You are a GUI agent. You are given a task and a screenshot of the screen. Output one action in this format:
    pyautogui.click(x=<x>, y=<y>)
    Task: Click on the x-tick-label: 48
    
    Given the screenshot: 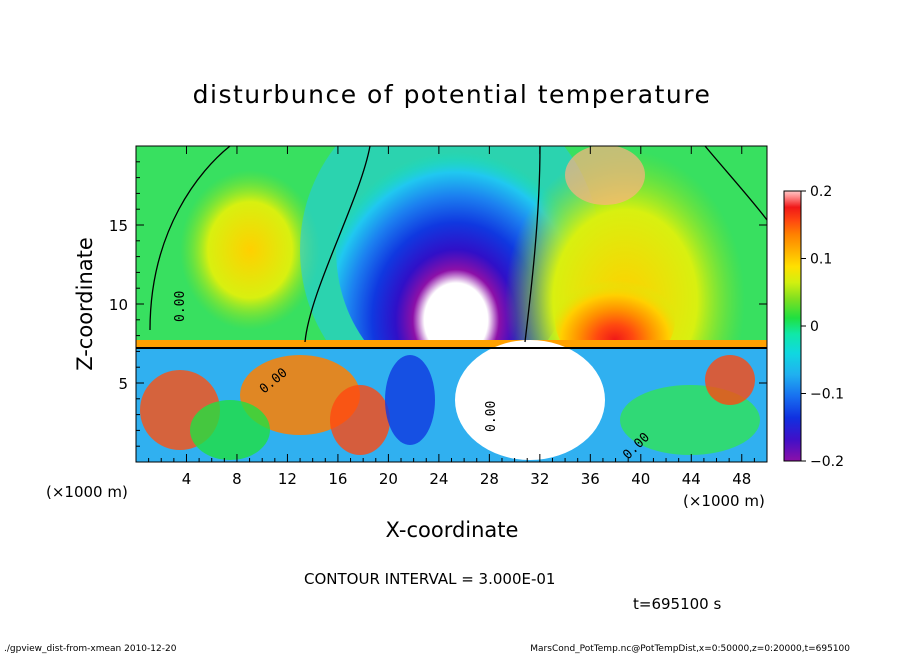 What is the action you would take?
    pyautogui.click(x=741, y=479)
    